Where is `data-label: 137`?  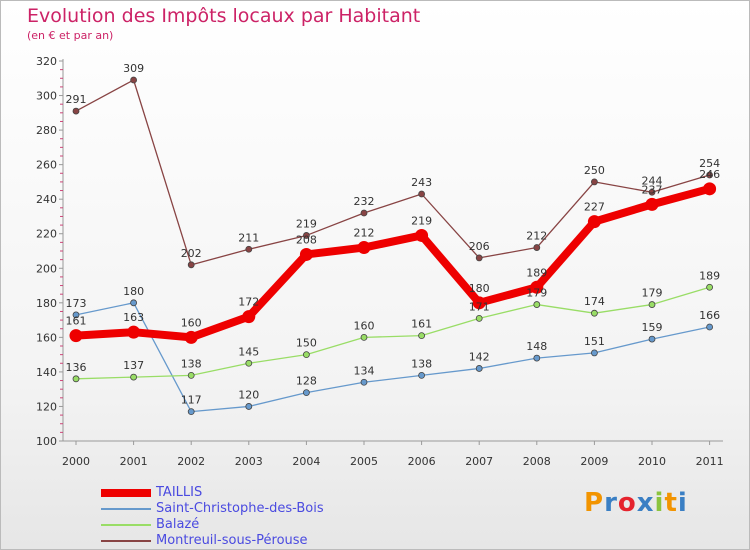
data-label: 137 is located at coordinates (133, 365).